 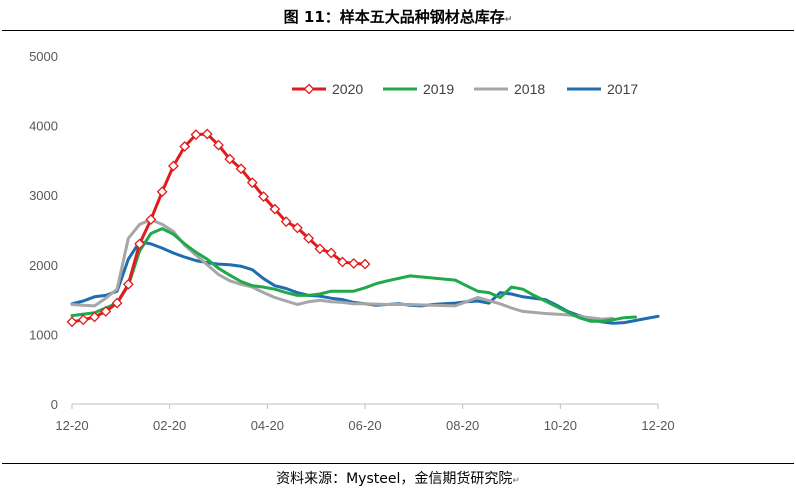 What do you see at coordinates (622, 89) in the screenshot?
I see `legend-label-2017: 2017` at bounding box center [622, 89].